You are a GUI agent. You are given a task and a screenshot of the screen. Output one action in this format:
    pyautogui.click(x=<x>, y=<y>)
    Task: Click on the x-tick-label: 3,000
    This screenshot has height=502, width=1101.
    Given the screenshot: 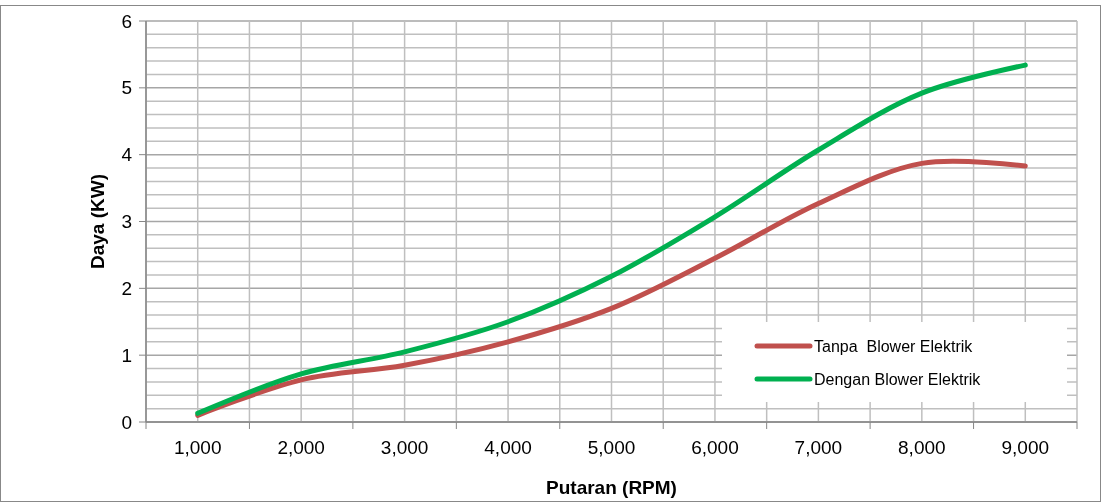 What is the action you would take?
    pyautogui.click(x=404, y=447)
    